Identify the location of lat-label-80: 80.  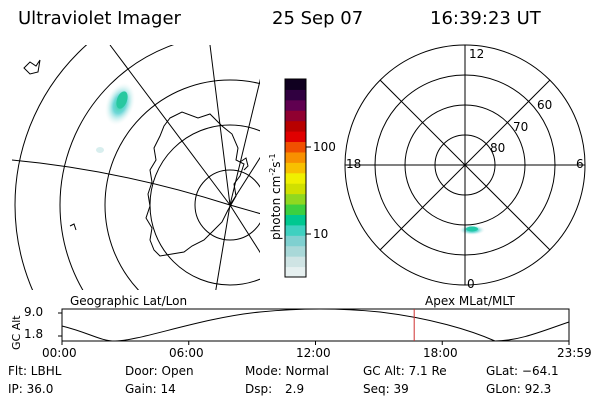
(498, 148).